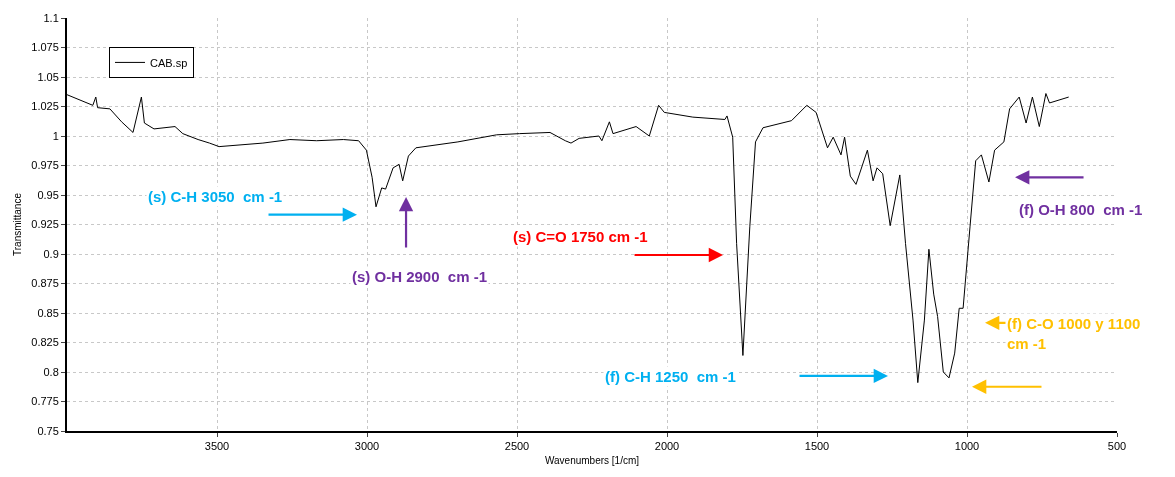  What do you see at coordinates (367, 446) in the screenshot?
I see `x-tick-label: 3000` at bounding box center [367, 446].